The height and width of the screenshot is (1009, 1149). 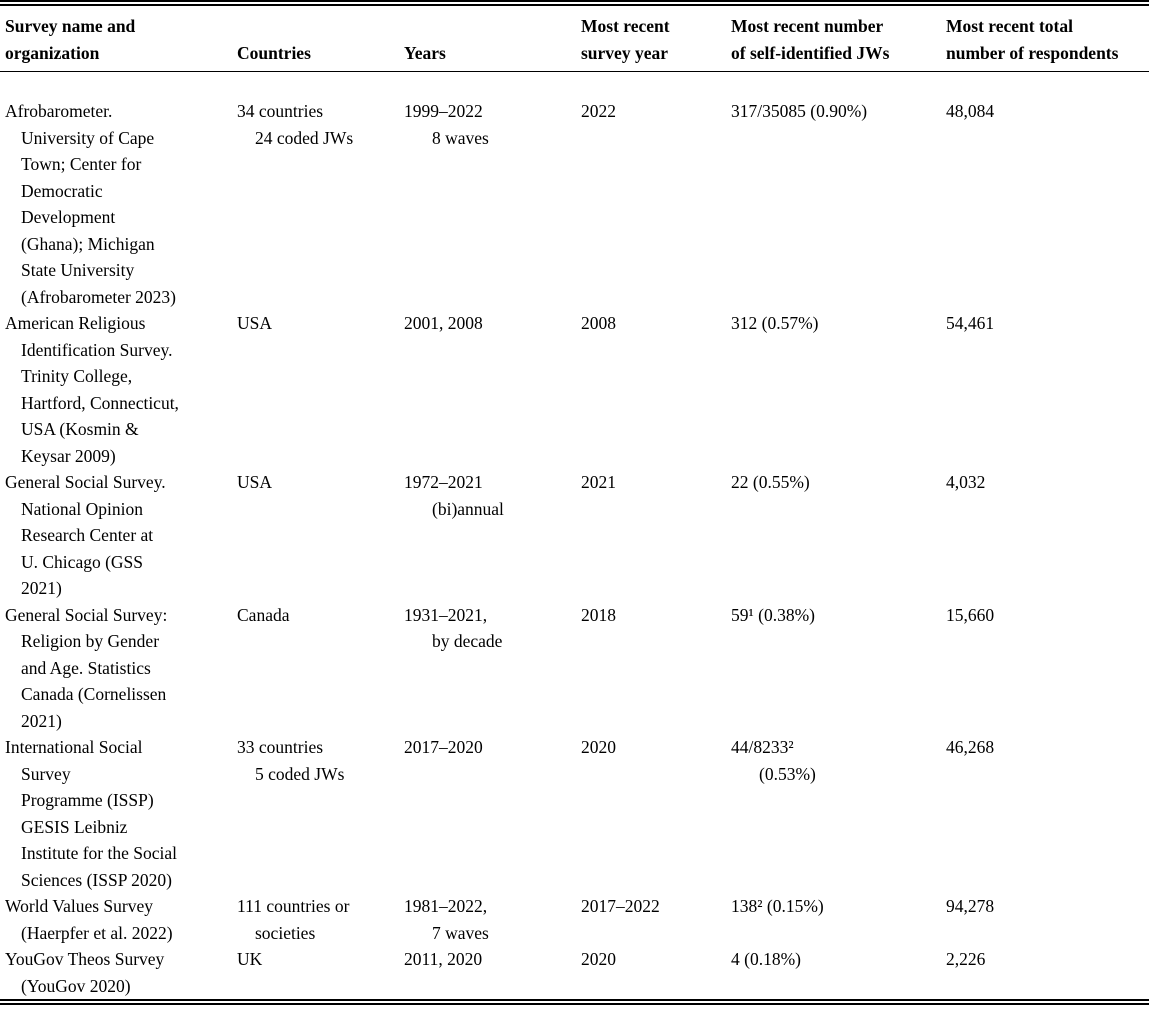 What do you see at coordinates (966, 959) in the screenshot?
I see `cell-respondents: 2,226` at bounding box center [966, 959].